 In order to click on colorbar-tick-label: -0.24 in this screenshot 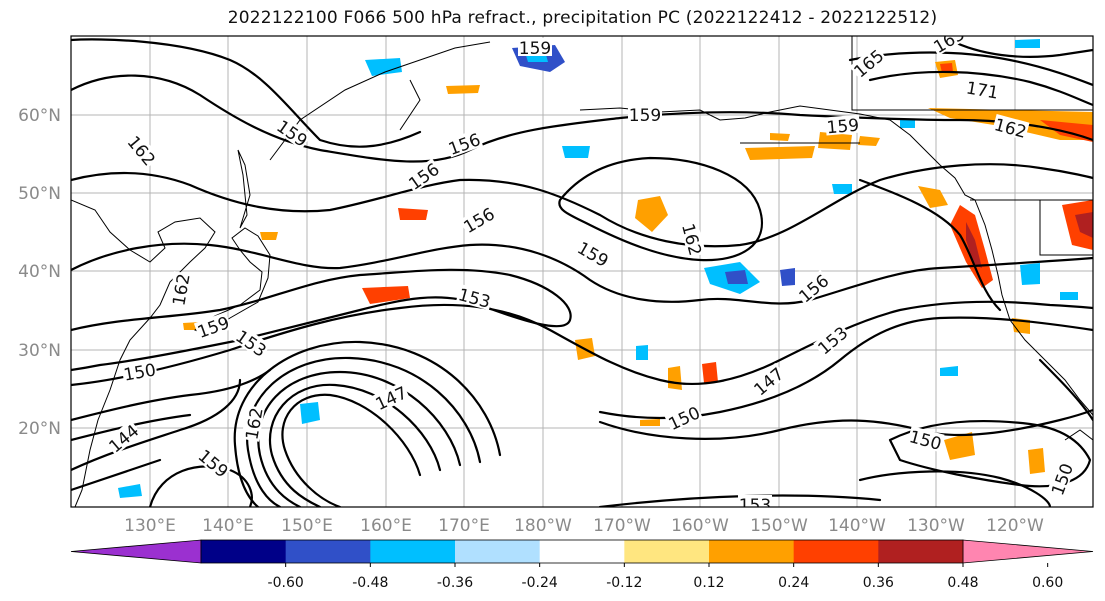, I will do `click(540, 583)`.